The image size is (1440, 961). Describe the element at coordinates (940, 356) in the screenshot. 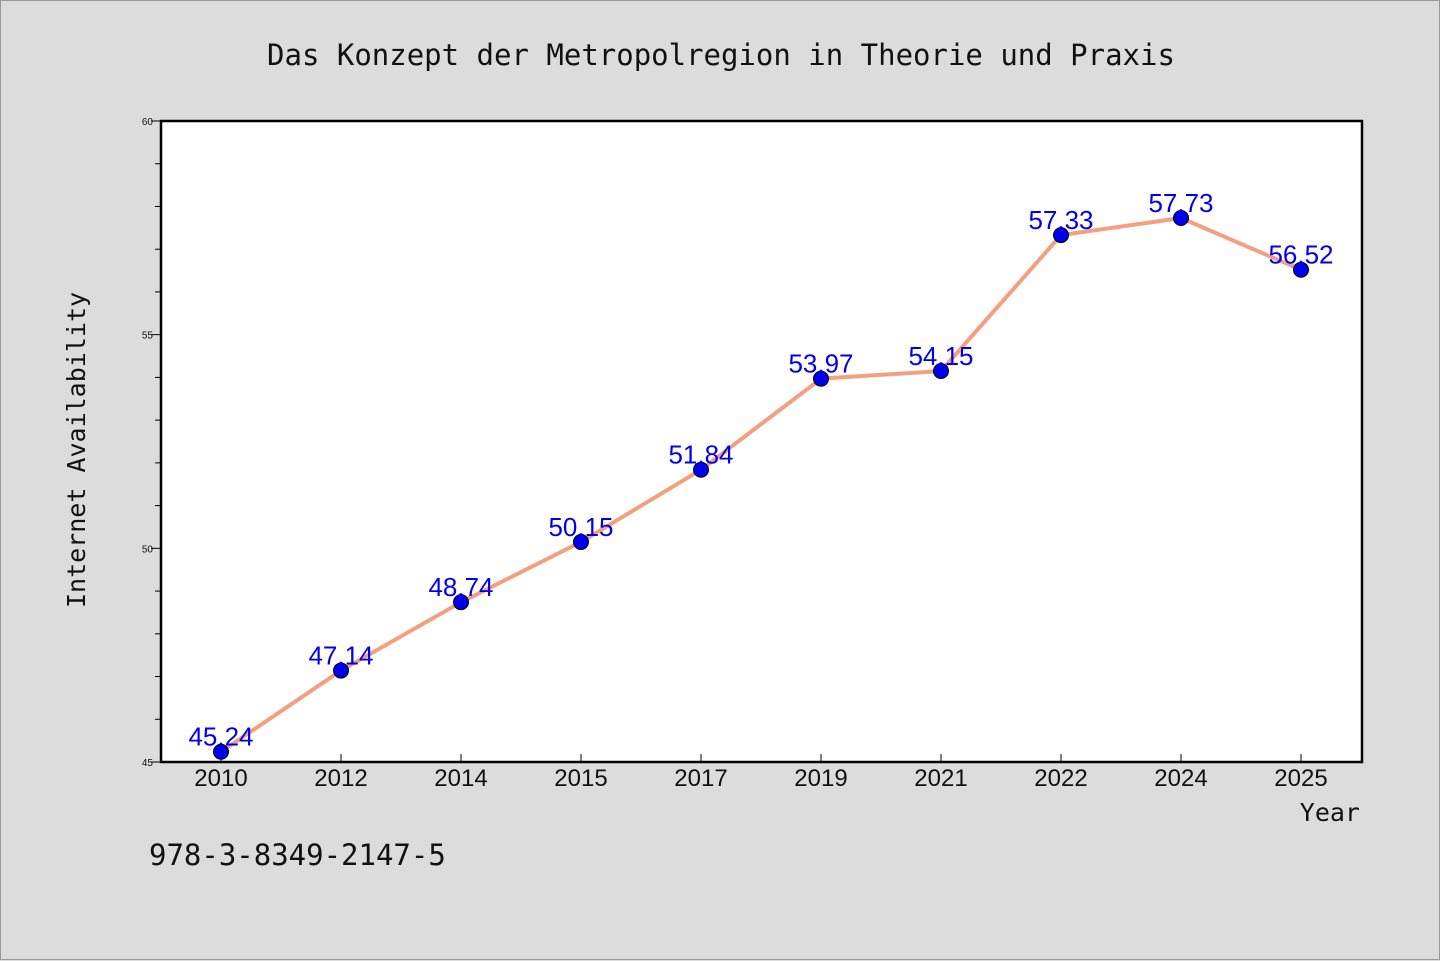

I see `data-label: 54.15` at that location.